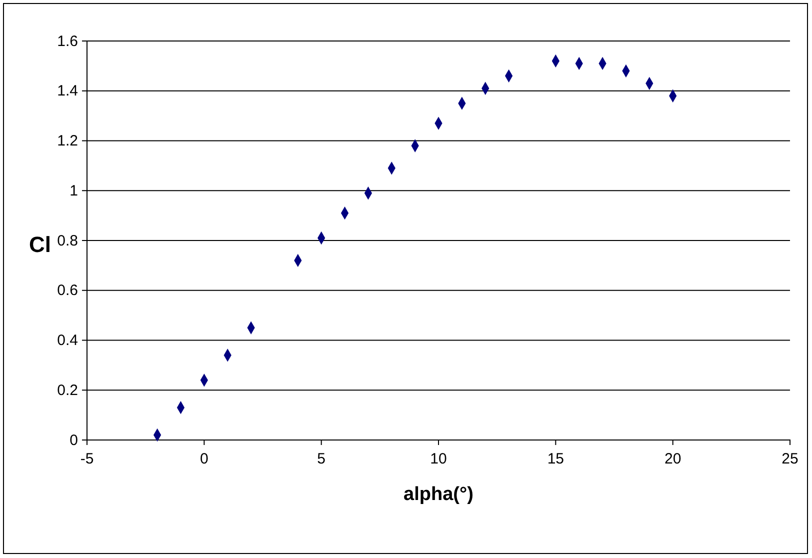 This screenshot has width=812, height=558. What do you see at coordinates (74, 191) in the screenshot?
I see `y-tick-label: 1` at bounding box center [74, 191].